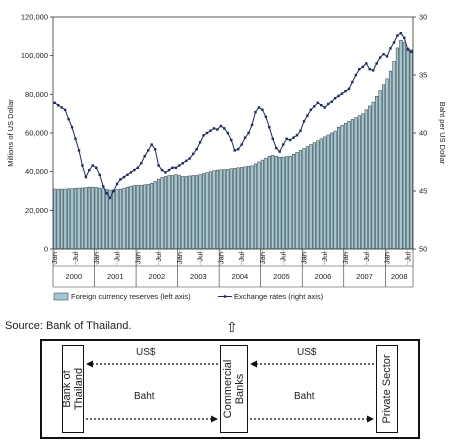 The image size is (451, 447). What do you see at coordinates (234, 389) in the screenshot?
I see `commercial-banks-node: Commercial Banks` at bounding box center [234, 389].